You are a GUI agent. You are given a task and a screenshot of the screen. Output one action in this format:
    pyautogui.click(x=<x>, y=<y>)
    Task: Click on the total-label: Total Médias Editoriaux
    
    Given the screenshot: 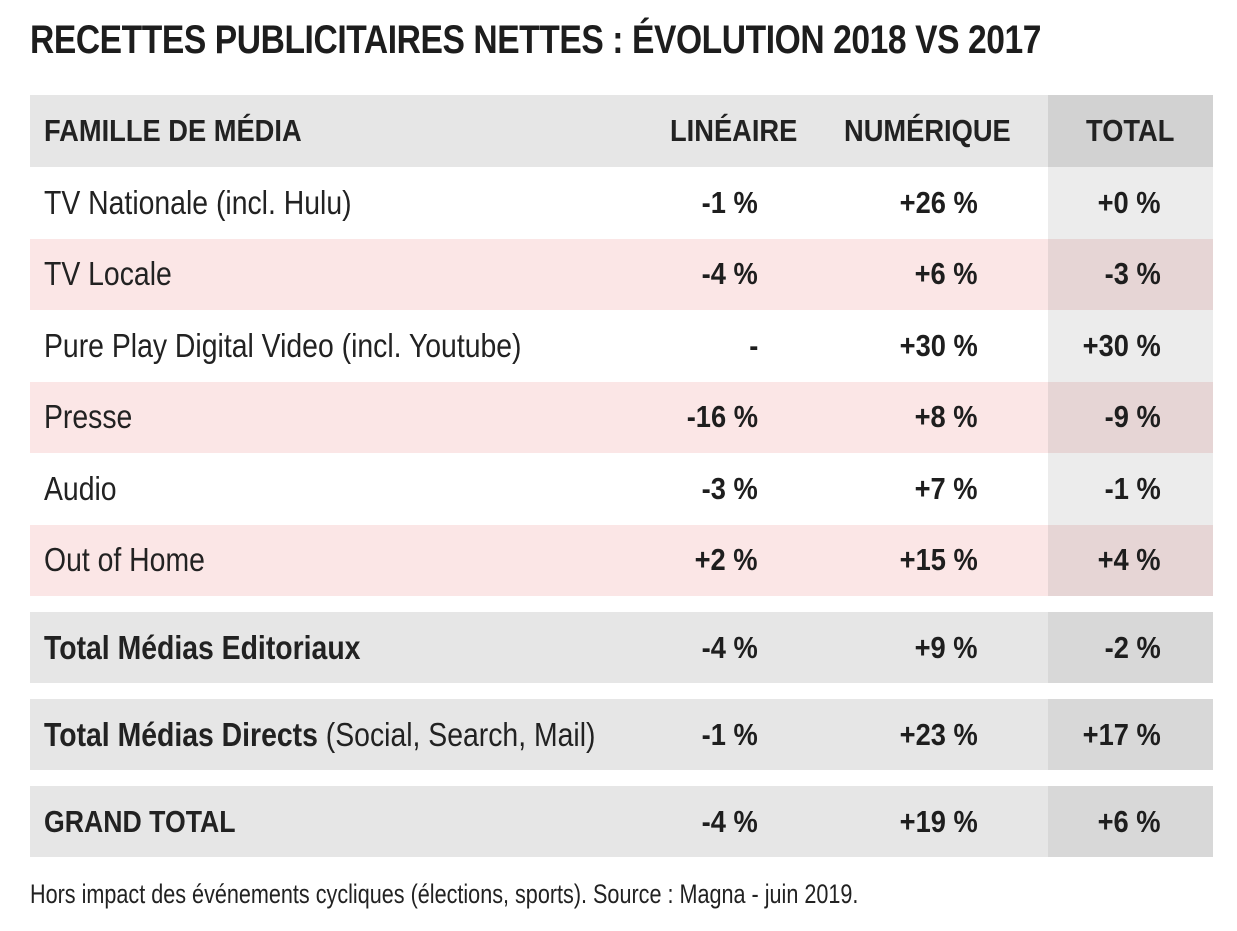 What is the action you would take?
    pyautogui.click(x=202, y=647)
    